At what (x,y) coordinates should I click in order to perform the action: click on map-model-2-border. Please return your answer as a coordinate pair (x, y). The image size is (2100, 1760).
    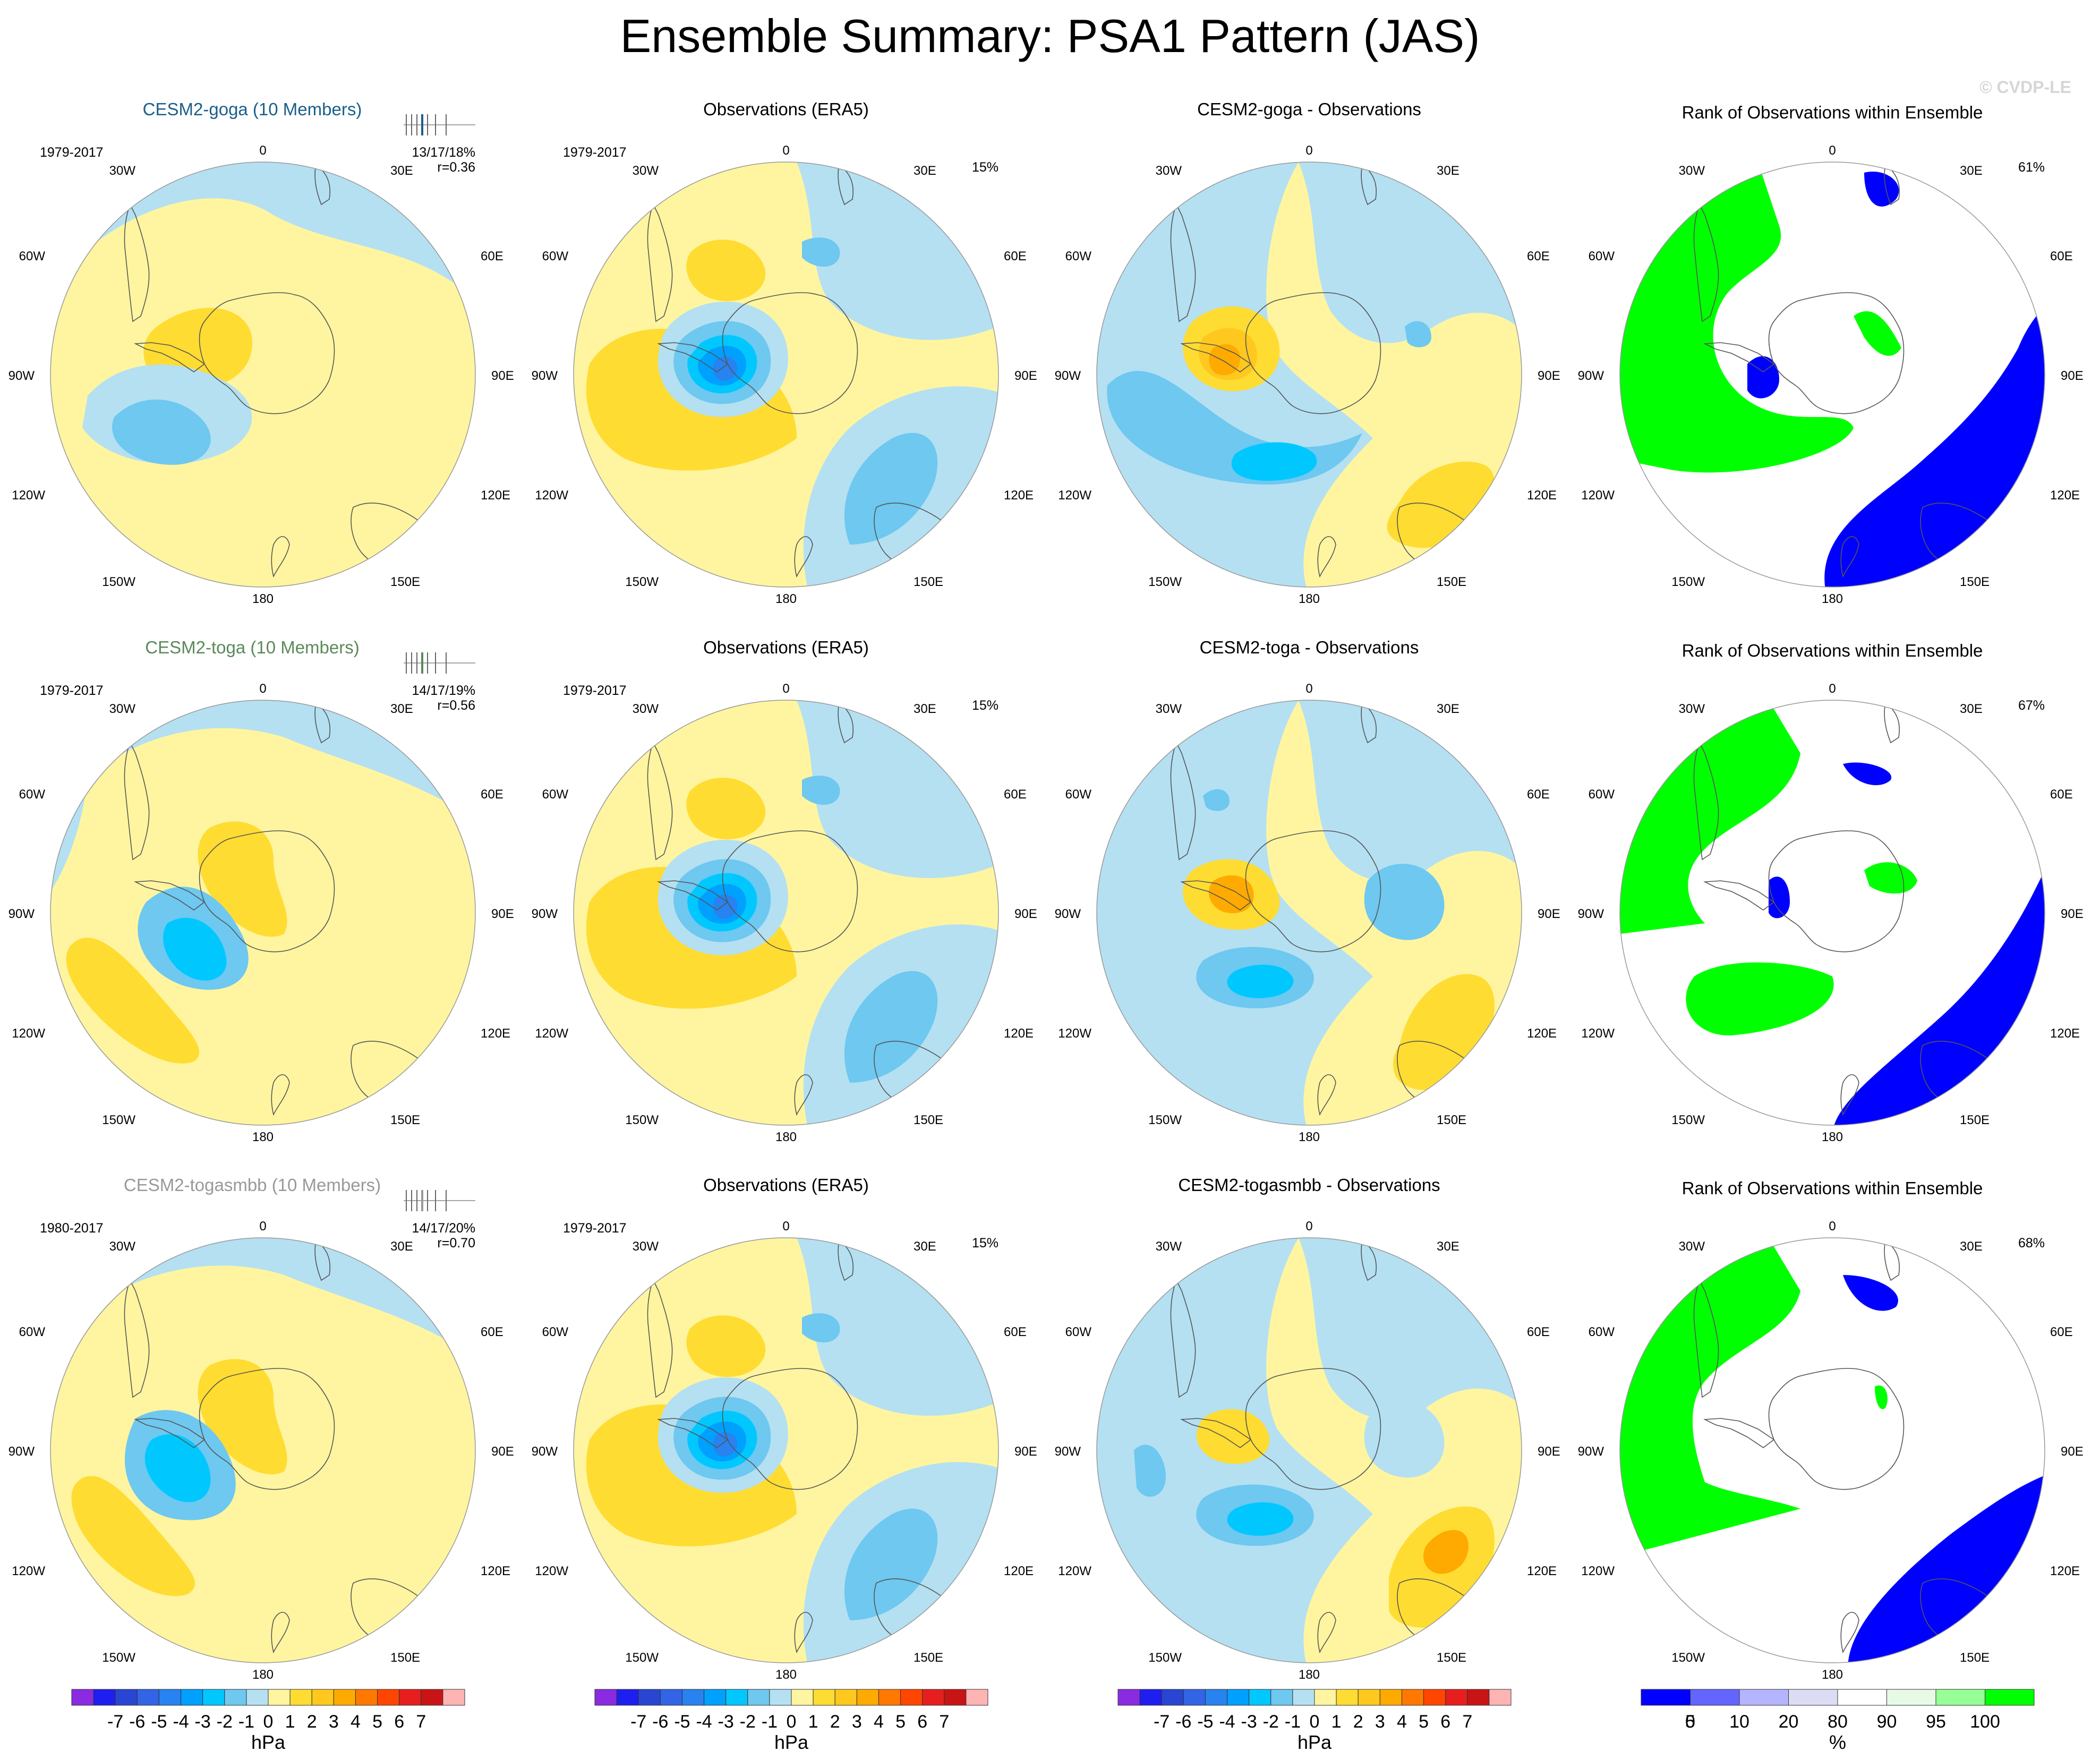
    Looking at the image, I should click on (263, 913).